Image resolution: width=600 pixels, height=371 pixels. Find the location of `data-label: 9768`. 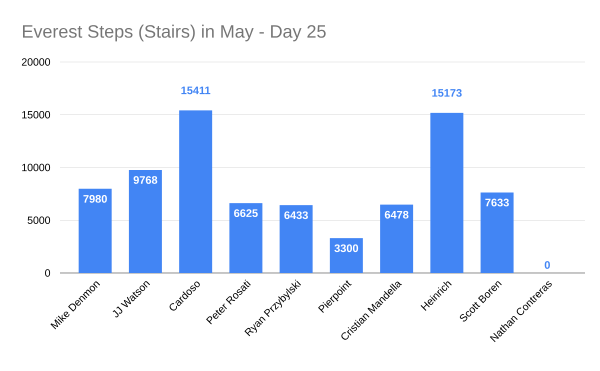

data-label: 9768 is located at coordinates (146, 180).